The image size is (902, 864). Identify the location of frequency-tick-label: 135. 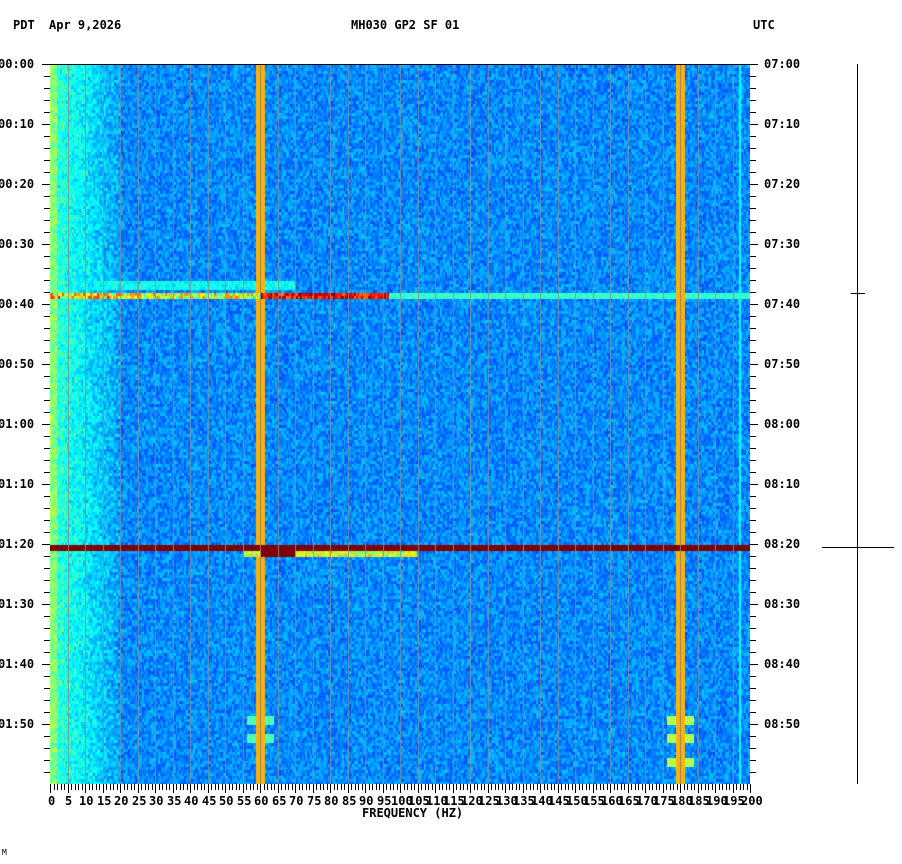
(524, 801).